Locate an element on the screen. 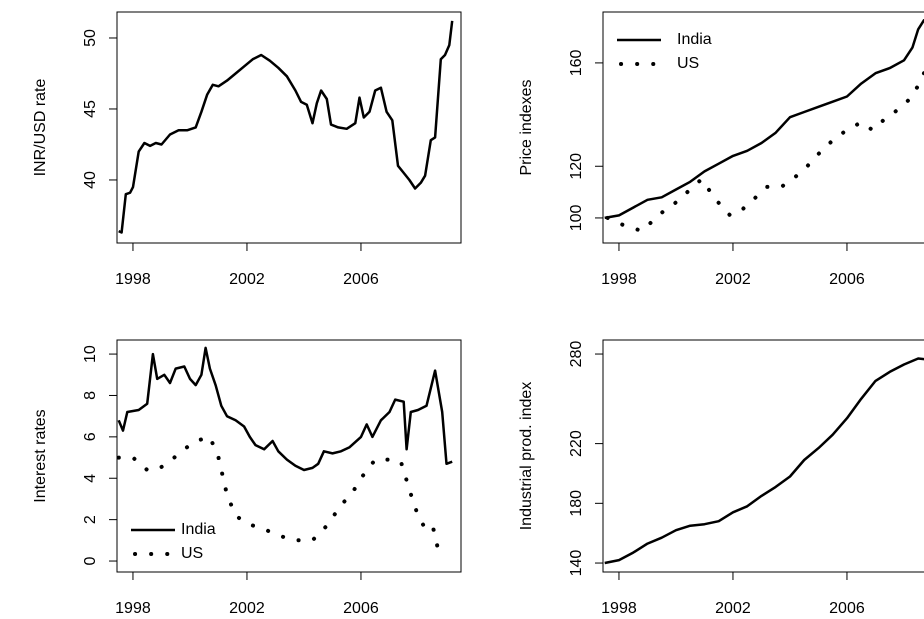  y-tick-label: 40 is located at coordinates (90, 180).